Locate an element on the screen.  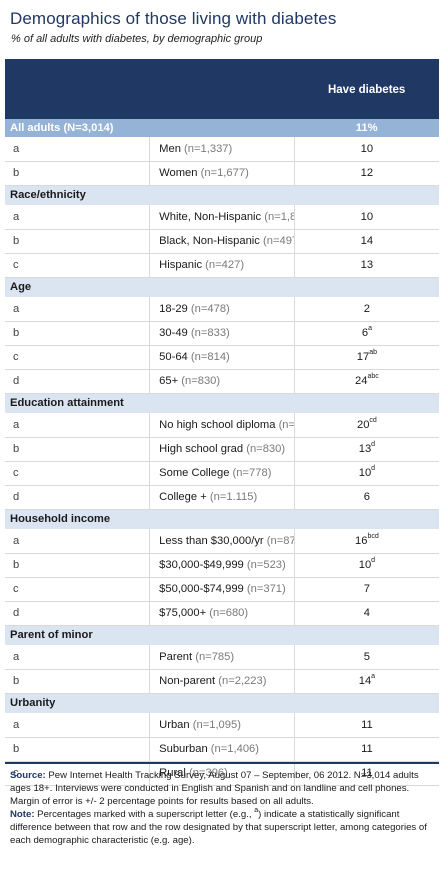
table-row: b $30,000-$49,999 (n=523) 10d is located at coordinates (222, 565).